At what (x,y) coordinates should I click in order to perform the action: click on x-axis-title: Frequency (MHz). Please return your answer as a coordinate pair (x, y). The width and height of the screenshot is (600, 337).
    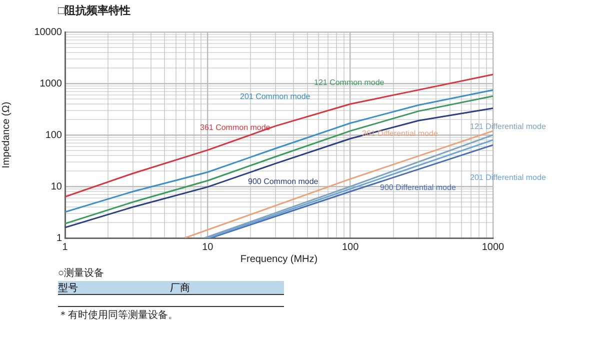
    Looking at the image, I should click on (279, 259).